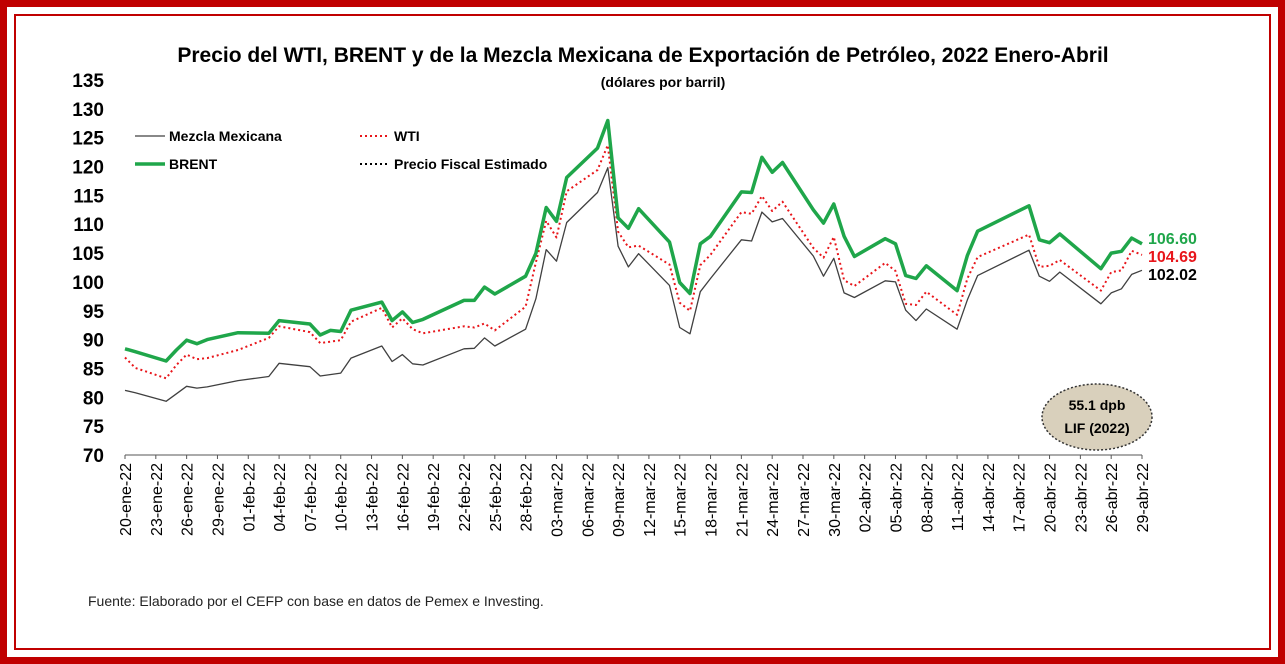 The height and width of the screenshot is (664, 1285). What do you see at coordinates (373, 497) in the screenshot?
I see `x-tick-label: 13-feb-22` at bounding box center [373, 497].